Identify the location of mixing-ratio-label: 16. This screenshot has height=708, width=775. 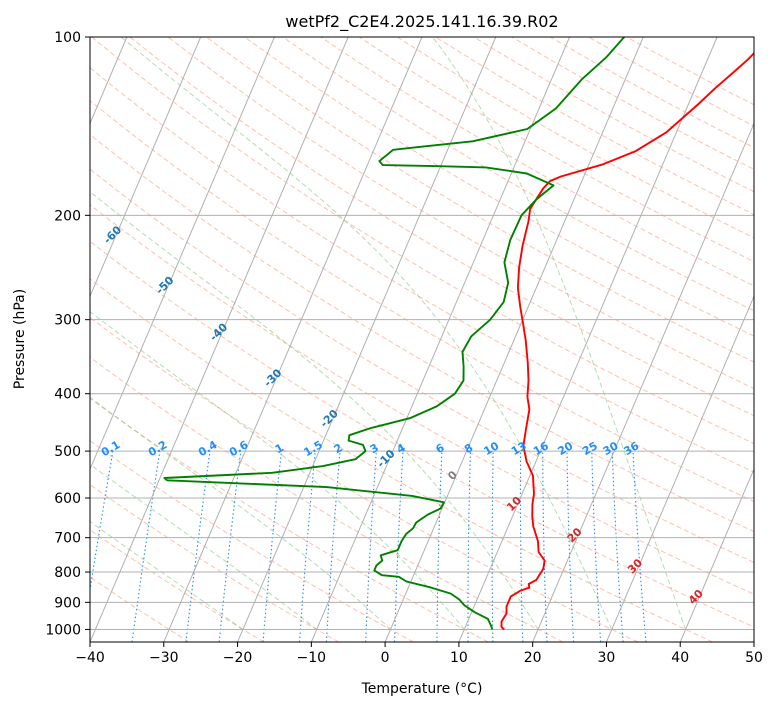
(541, 448).